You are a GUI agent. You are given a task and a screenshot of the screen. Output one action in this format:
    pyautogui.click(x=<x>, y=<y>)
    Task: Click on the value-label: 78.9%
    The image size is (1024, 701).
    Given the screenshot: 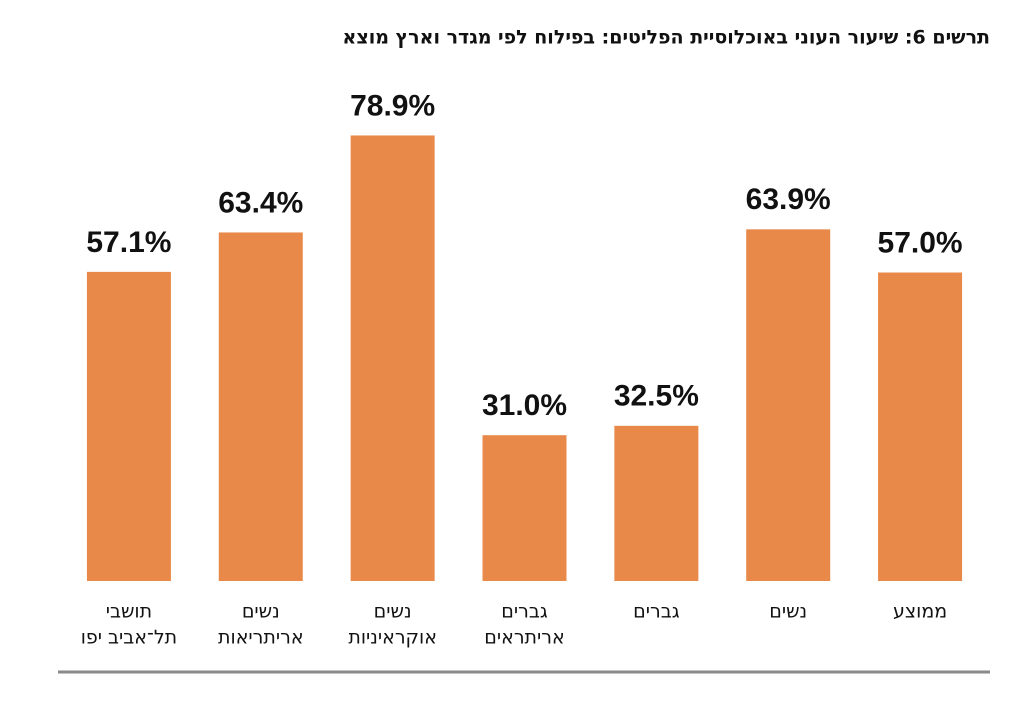 What is the action you would take?
    pyautogui.click(x=392, y=105)
    